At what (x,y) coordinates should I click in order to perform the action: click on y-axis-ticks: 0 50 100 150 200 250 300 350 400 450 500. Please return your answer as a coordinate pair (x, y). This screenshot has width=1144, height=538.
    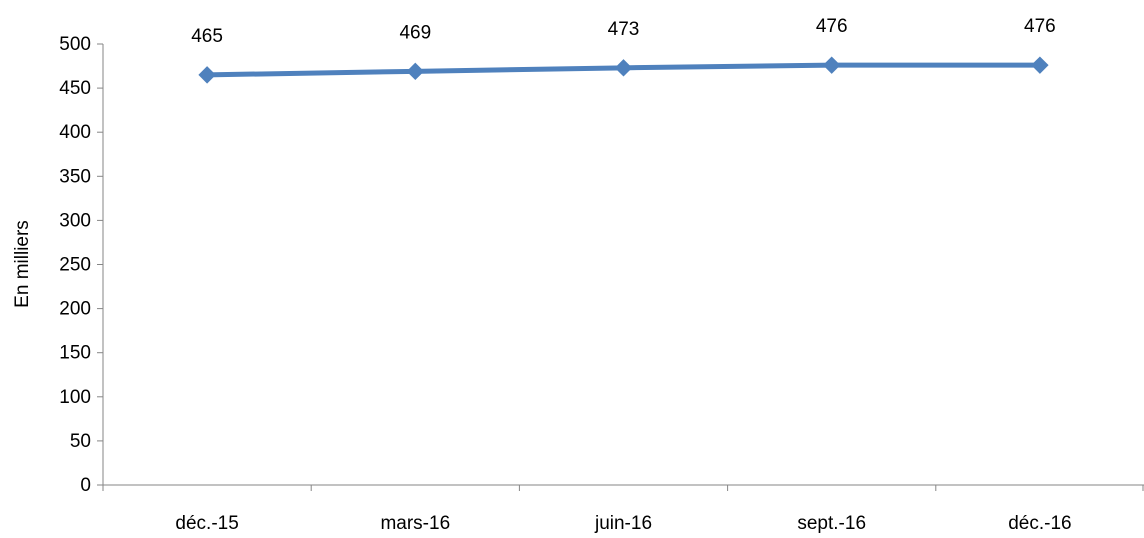
    Looking at the image, I should click on (81, 265).